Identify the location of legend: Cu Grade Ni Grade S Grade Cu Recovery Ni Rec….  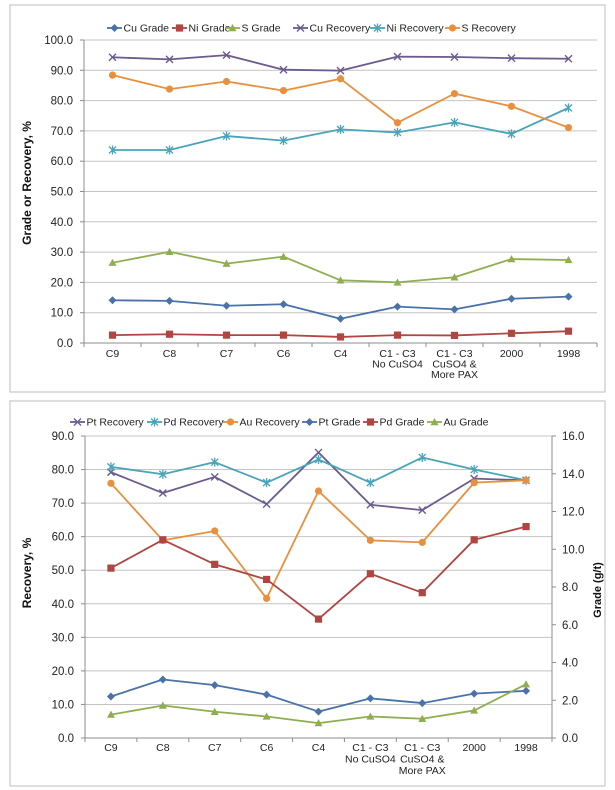
(312, 29).